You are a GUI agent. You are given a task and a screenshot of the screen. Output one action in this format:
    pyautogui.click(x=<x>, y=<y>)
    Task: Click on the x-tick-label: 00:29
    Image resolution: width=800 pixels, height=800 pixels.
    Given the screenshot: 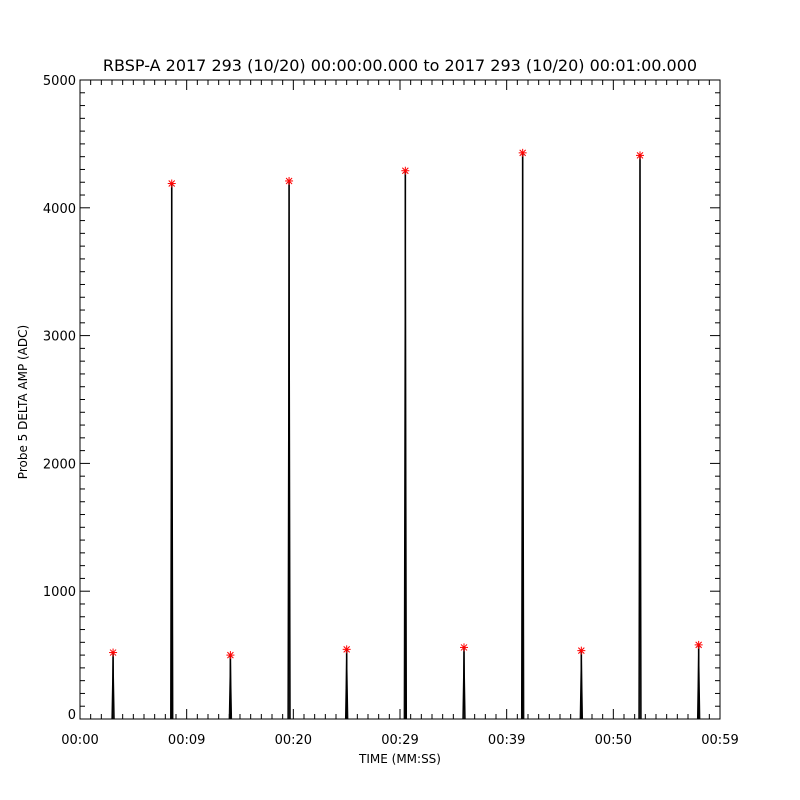 What is the action you would take?
    pyautogui.click(x=399, y=740)
    